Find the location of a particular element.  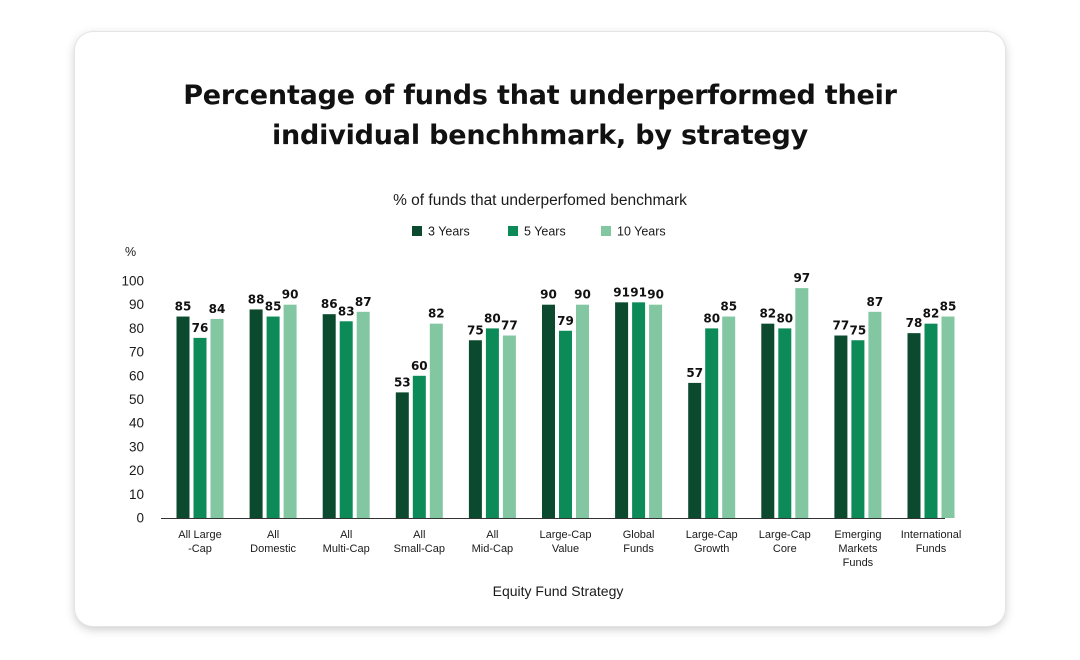

data-label: 60 is located at coordinates (419, 366).